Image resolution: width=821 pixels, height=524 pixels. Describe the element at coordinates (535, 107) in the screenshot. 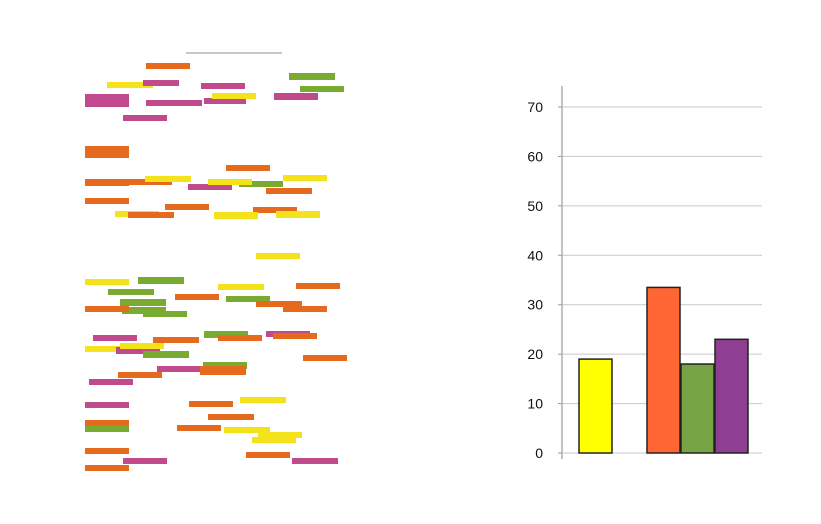

I see `y-tick-label: 70` at that location.